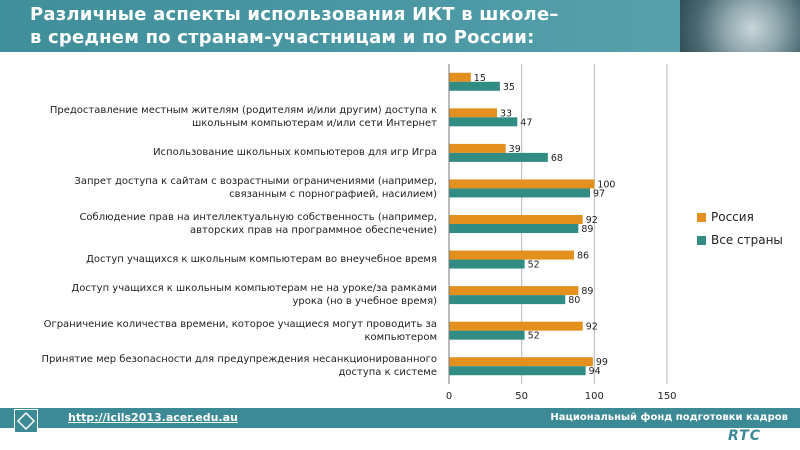  What do you see at coordinates (701, 240) in the screenshot?
I see `legend-all-swatch` at bounding box center [701, 240].